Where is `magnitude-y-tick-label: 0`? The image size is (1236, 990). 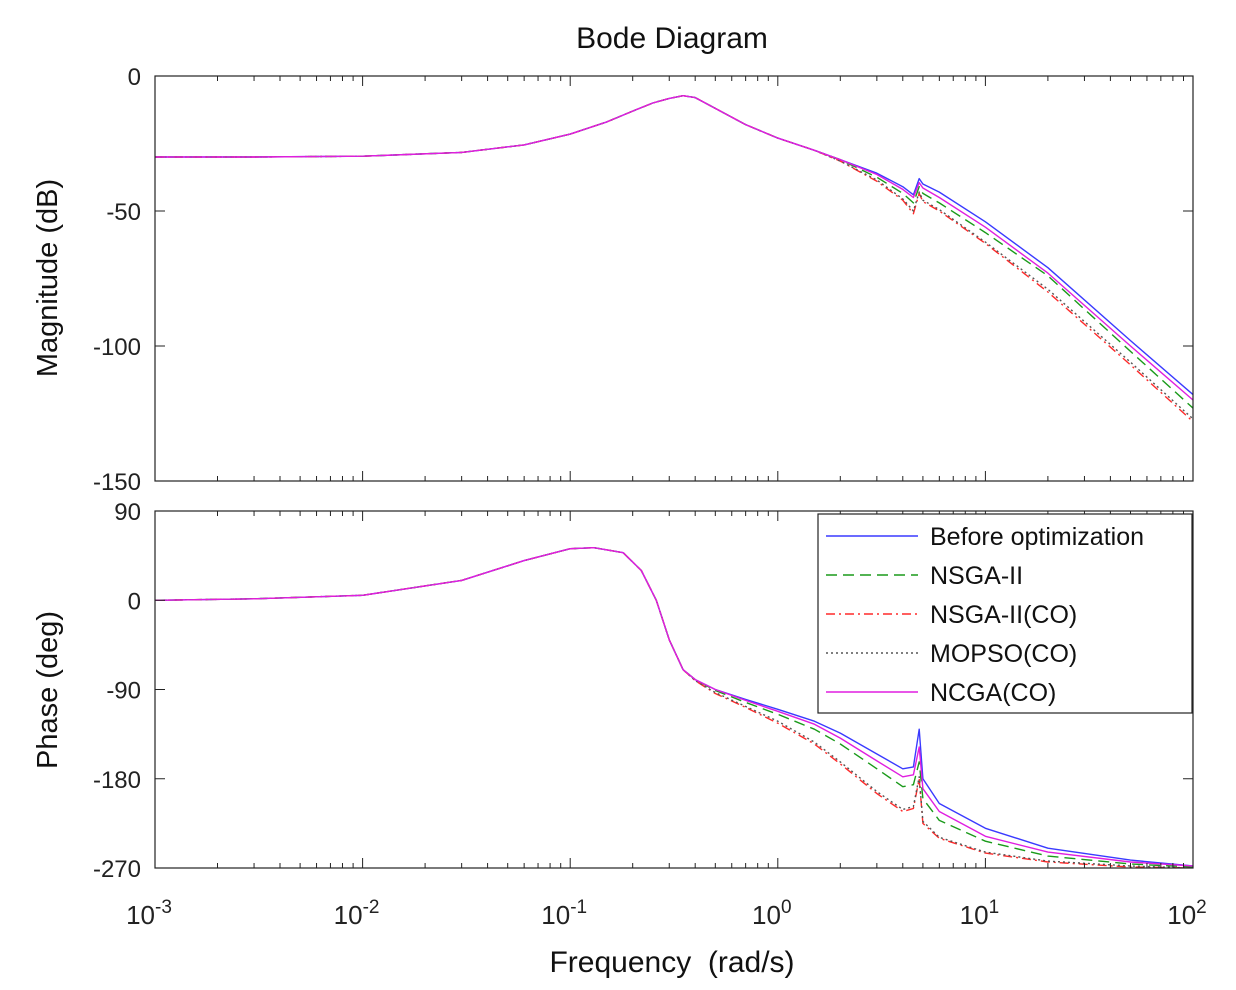 magnitude-y-tick-label: 0 is located at coordinates (134, 77).